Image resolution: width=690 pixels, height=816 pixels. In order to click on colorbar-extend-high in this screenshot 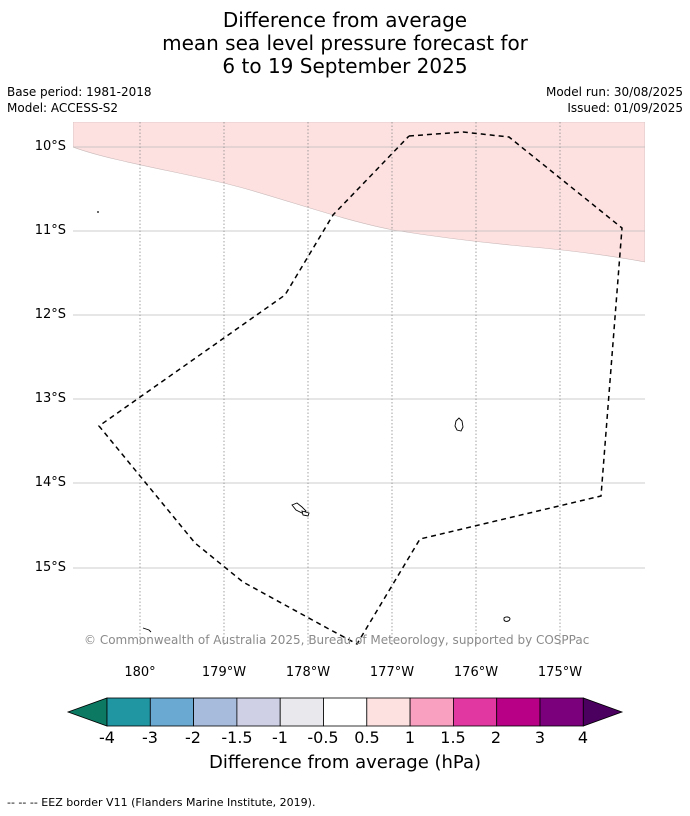, I will do `click(603, 712)`.